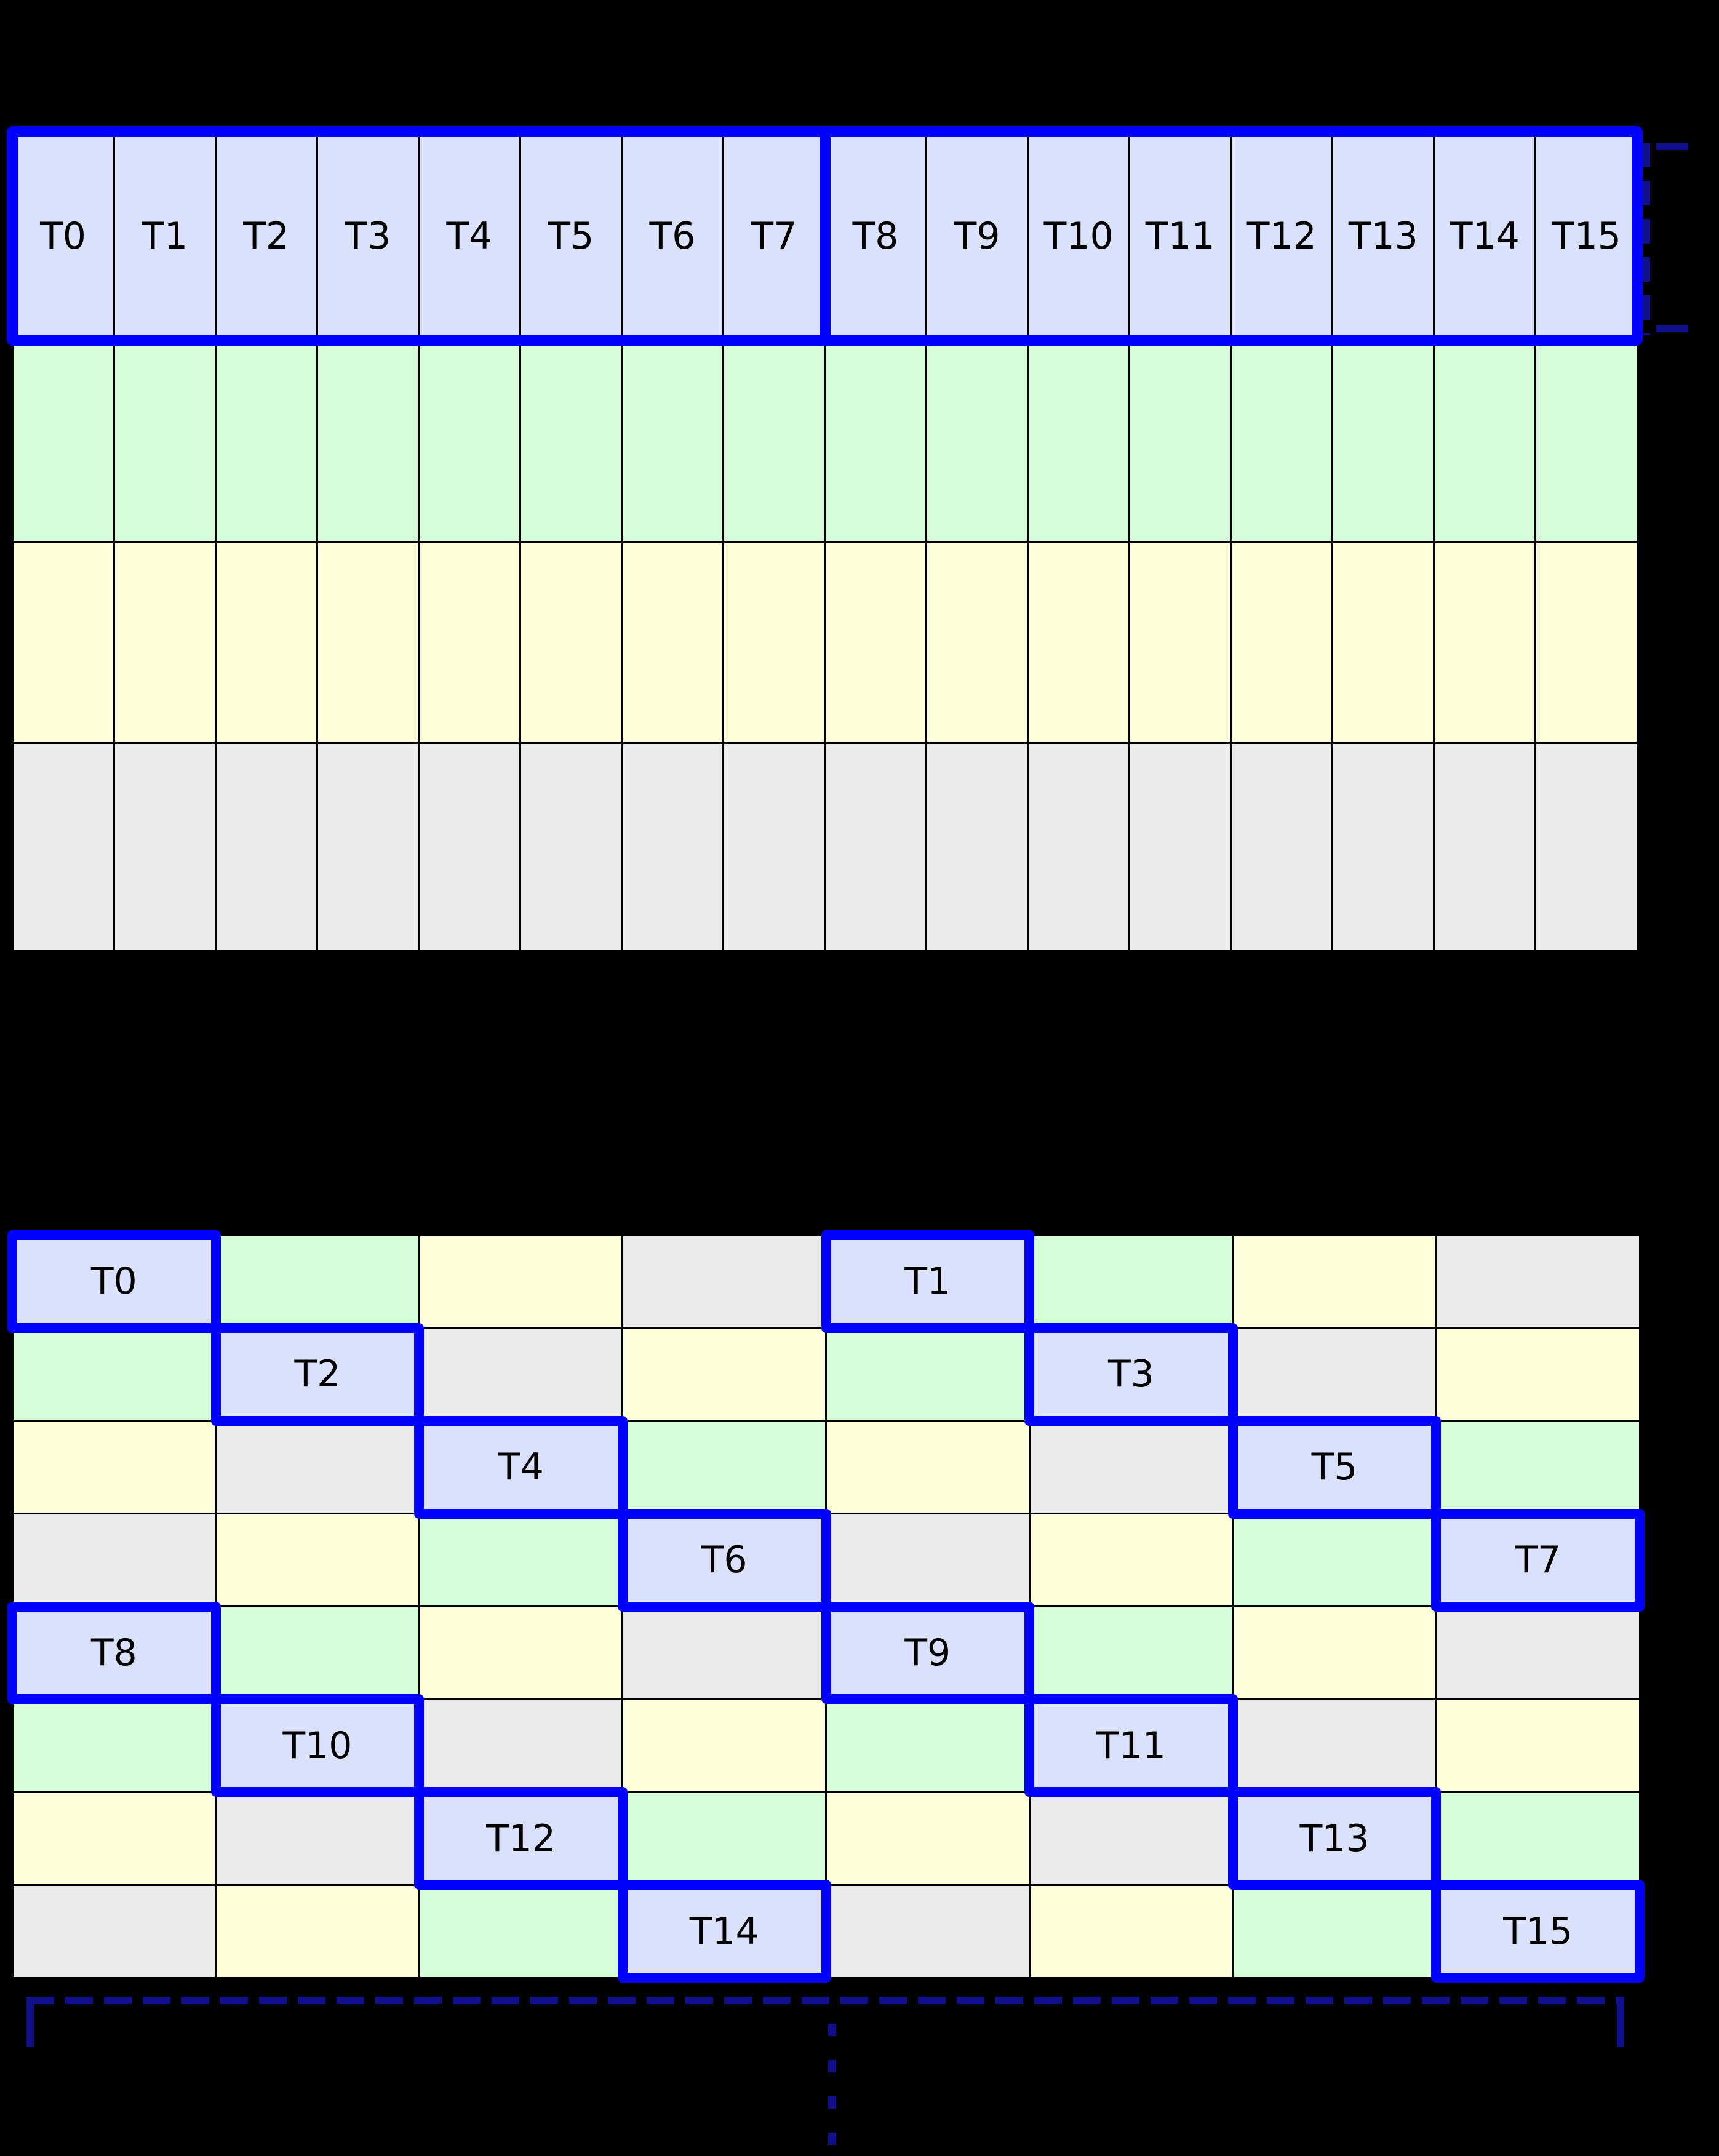 The image size is (1719, 2156). I want to click on thread-label: T12, so click(521, 1838).